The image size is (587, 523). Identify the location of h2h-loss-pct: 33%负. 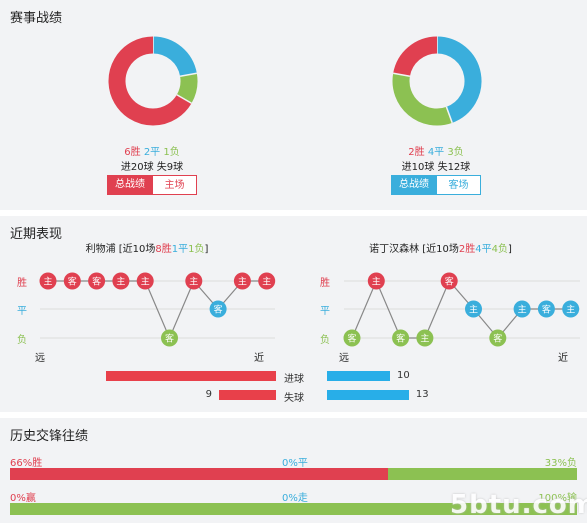
(560, 463).